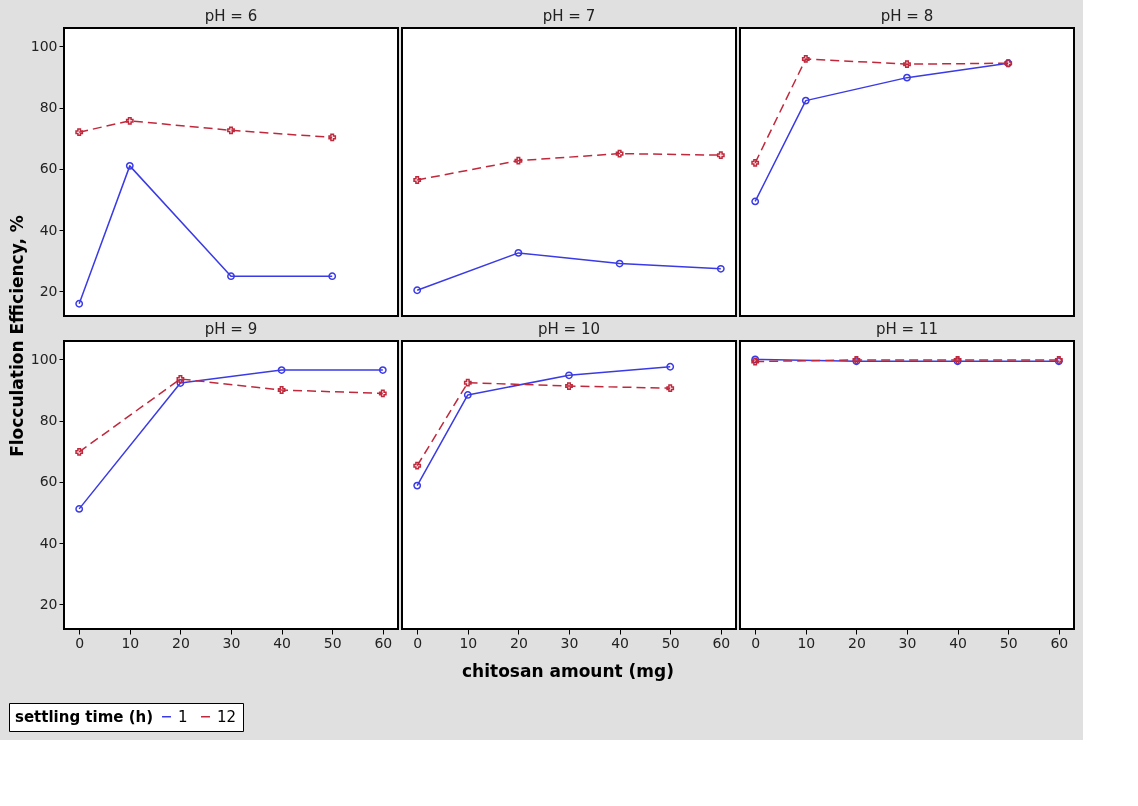 This screenshot has height=806, width=1138. Describe the element at coordinates (569, 16) in the screenshot. I see `chart-title: pH = 7` at that location.